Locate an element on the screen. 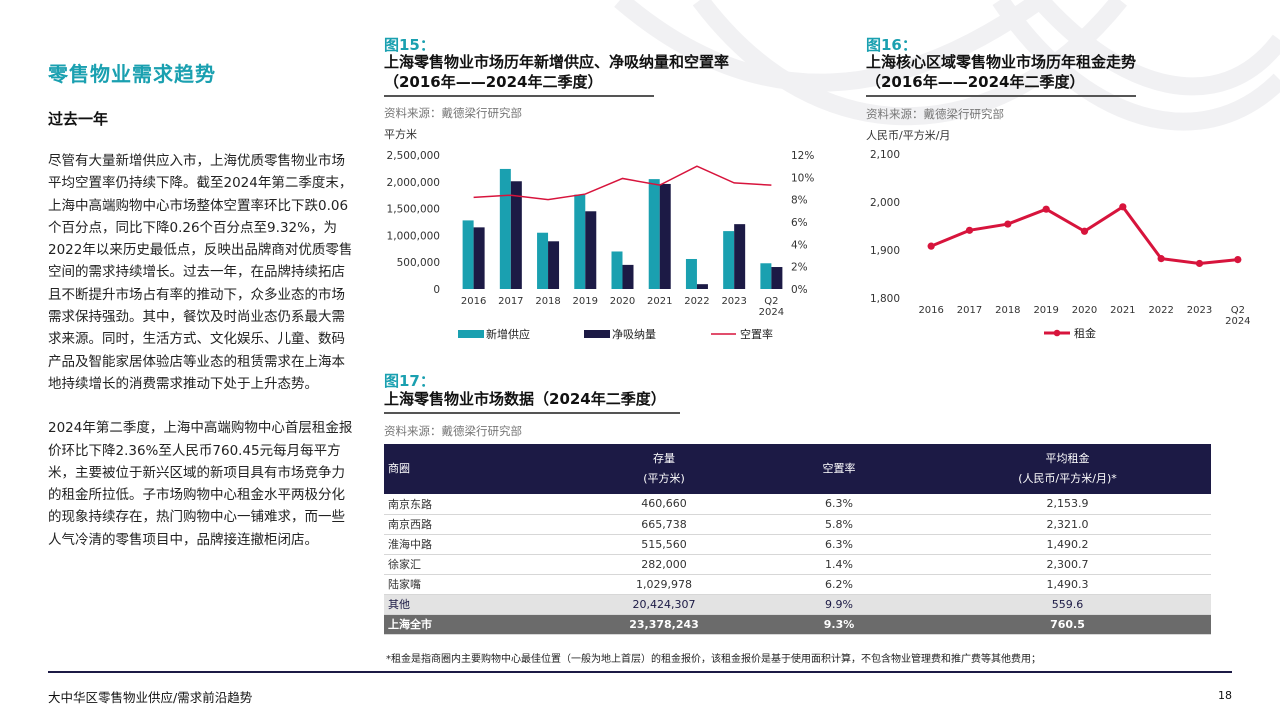  cell-rent: 2,300.7 is located at coordinates (1067, 564).